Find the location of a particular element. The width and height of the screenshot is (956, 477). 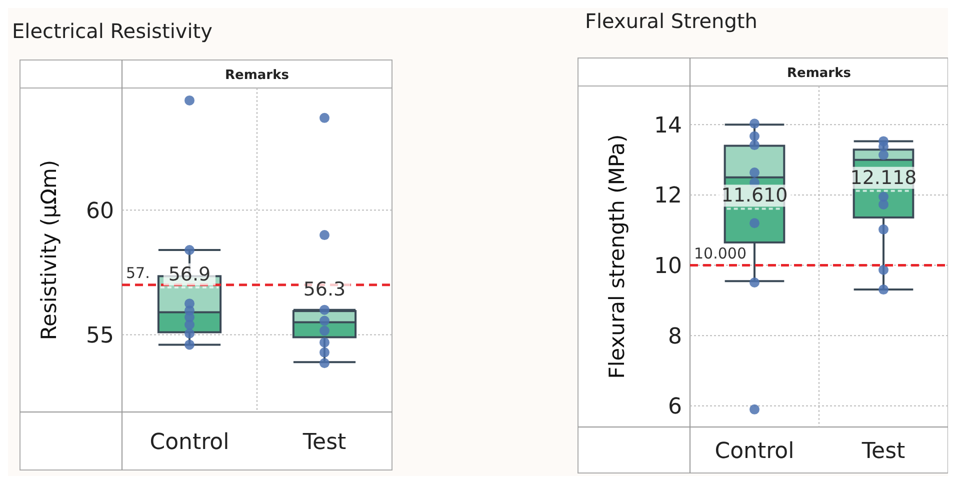

y-tick-label: 8 is located at coordinates (675, 337).